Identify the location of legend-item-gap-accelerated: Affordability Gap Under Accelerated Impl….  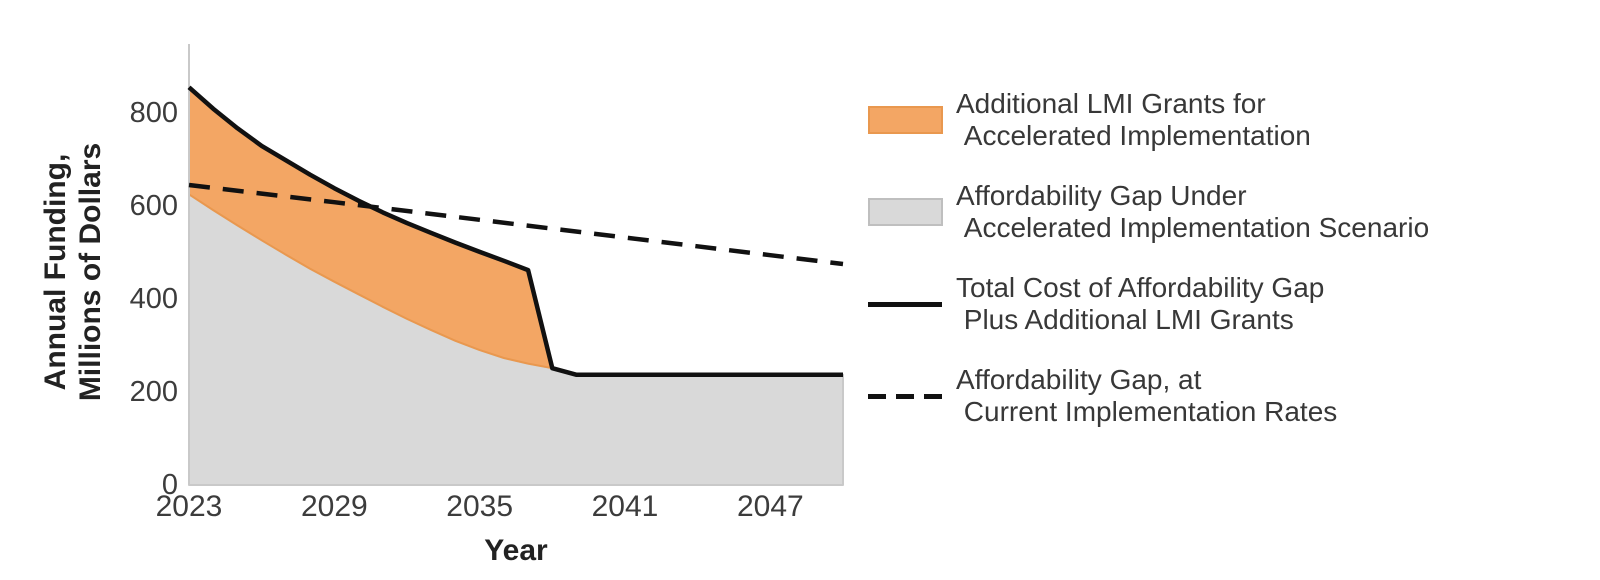
(1148, 212).